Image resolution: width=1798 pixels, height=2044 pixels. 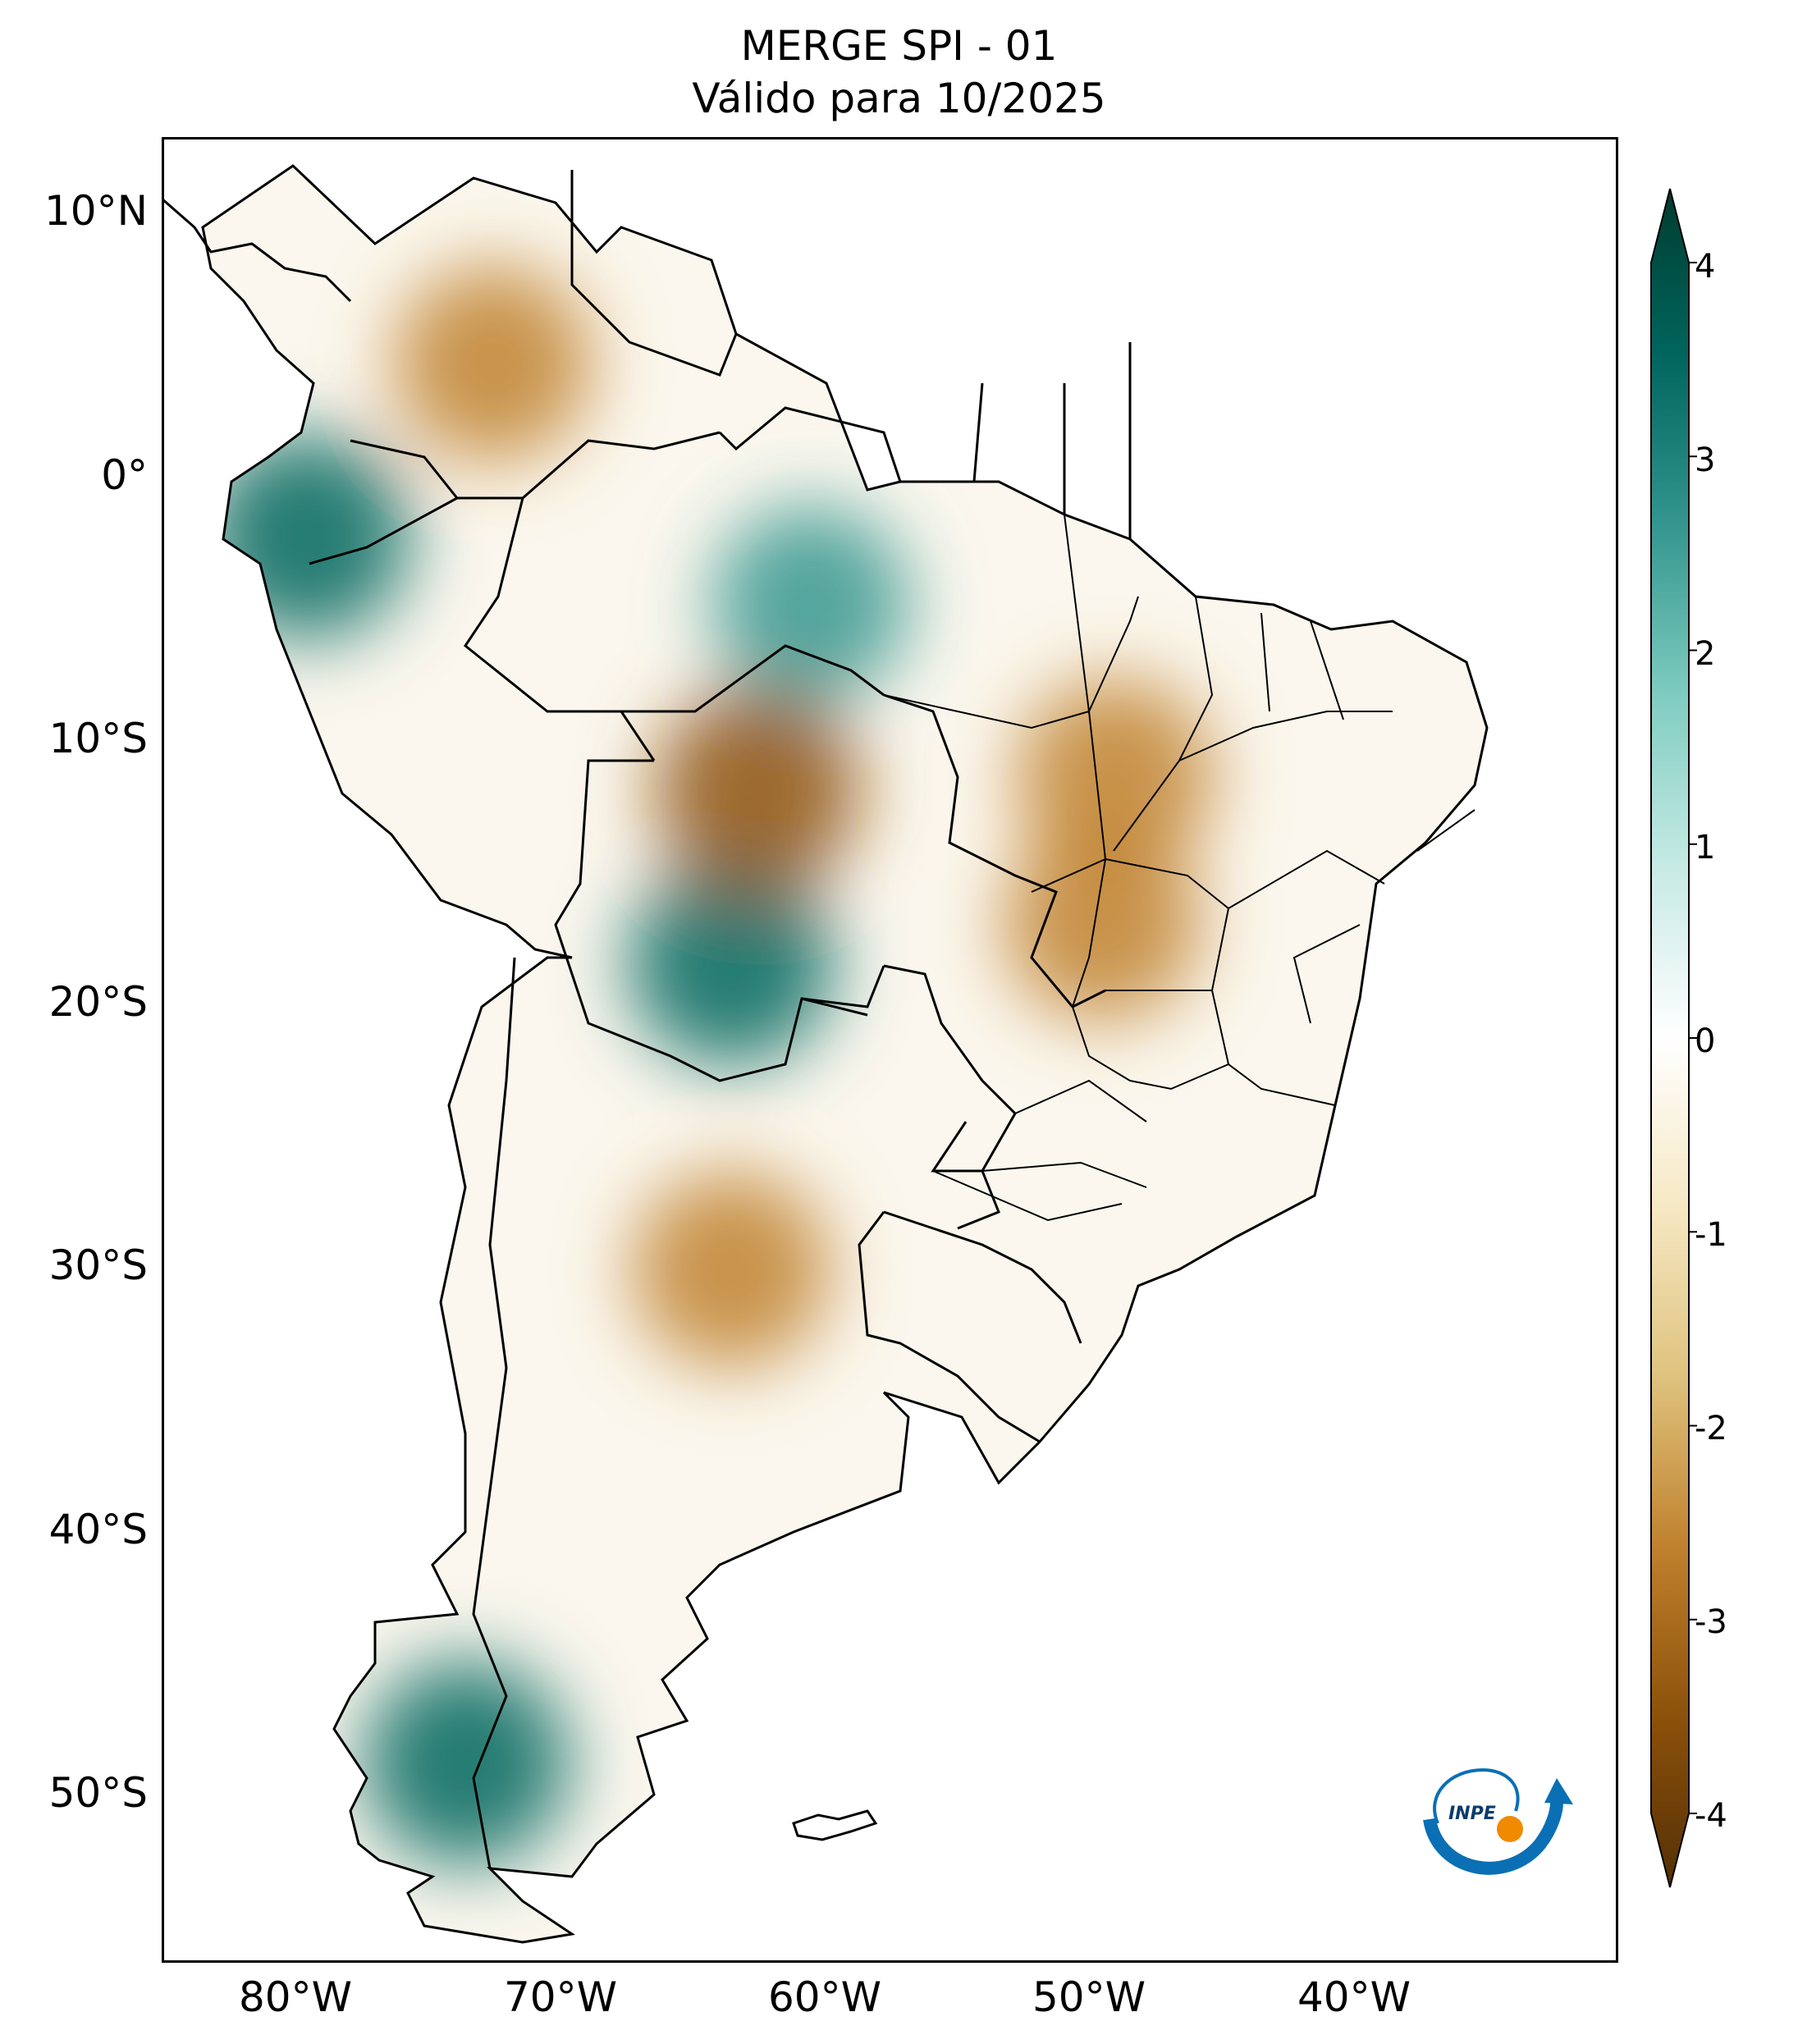 I want to click on logo-orbit-icon, so click(x=1476, y=1795).